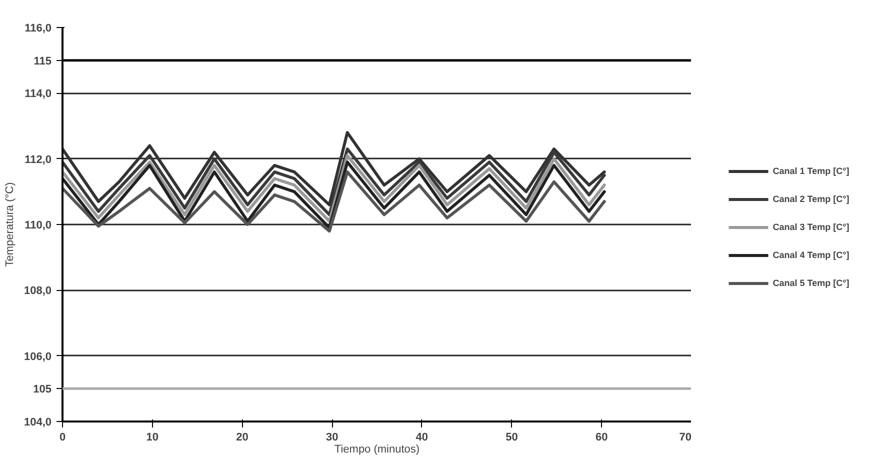 This screenshot has width=894, height=463. What do you see at coordinates (38, 291) in the screenshot?
I see `y-tick-label: 108,0` at bounding box center [38, 291].